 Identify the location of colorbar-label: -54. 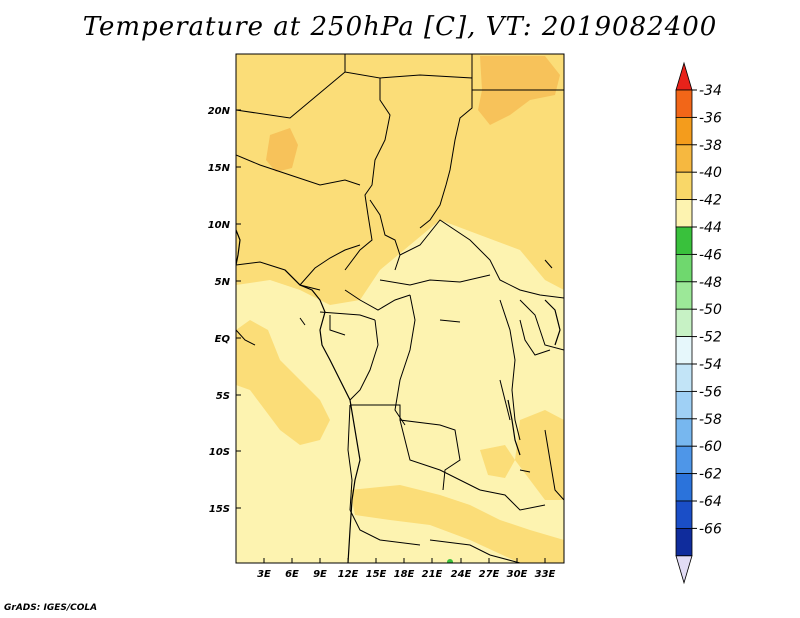
(710, 365).